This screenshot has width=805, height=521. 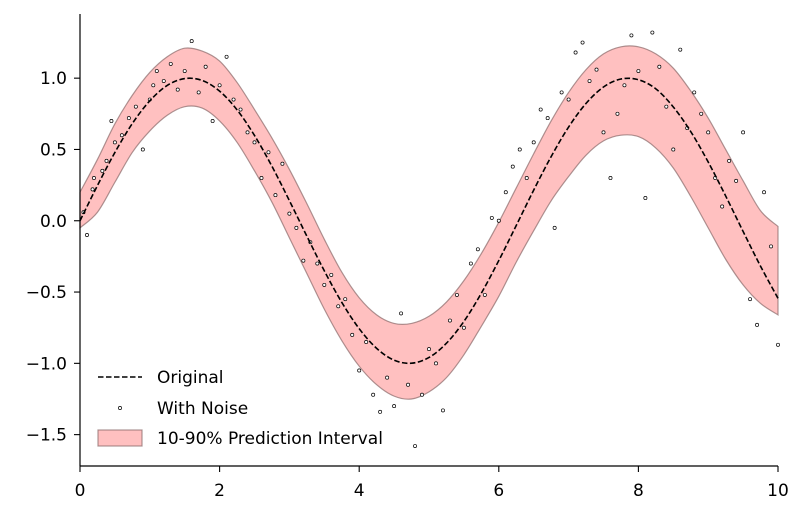 What do you see at coordinates (53, 222) in the screenshot?
I see `y-tick-label: 0.0` at bounding box center [53, 222].